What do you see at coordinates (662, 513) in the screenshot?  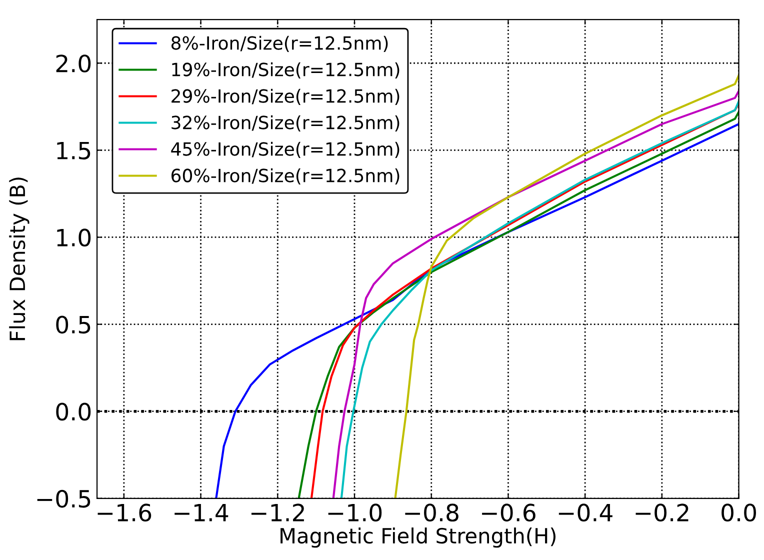 I see `x-tick-label: −0.2` at bounding box center [662, 513].